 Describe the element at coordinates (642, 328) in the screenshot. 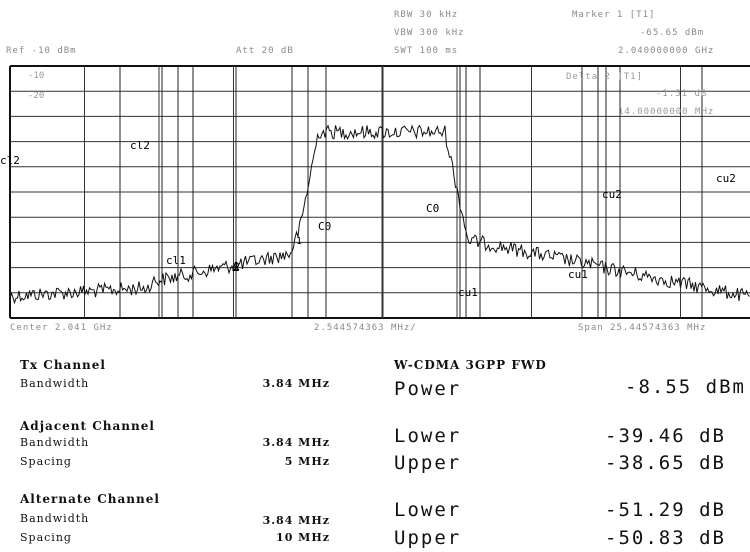

I see `span-label: Span 25.44574363 MHz` at that location.